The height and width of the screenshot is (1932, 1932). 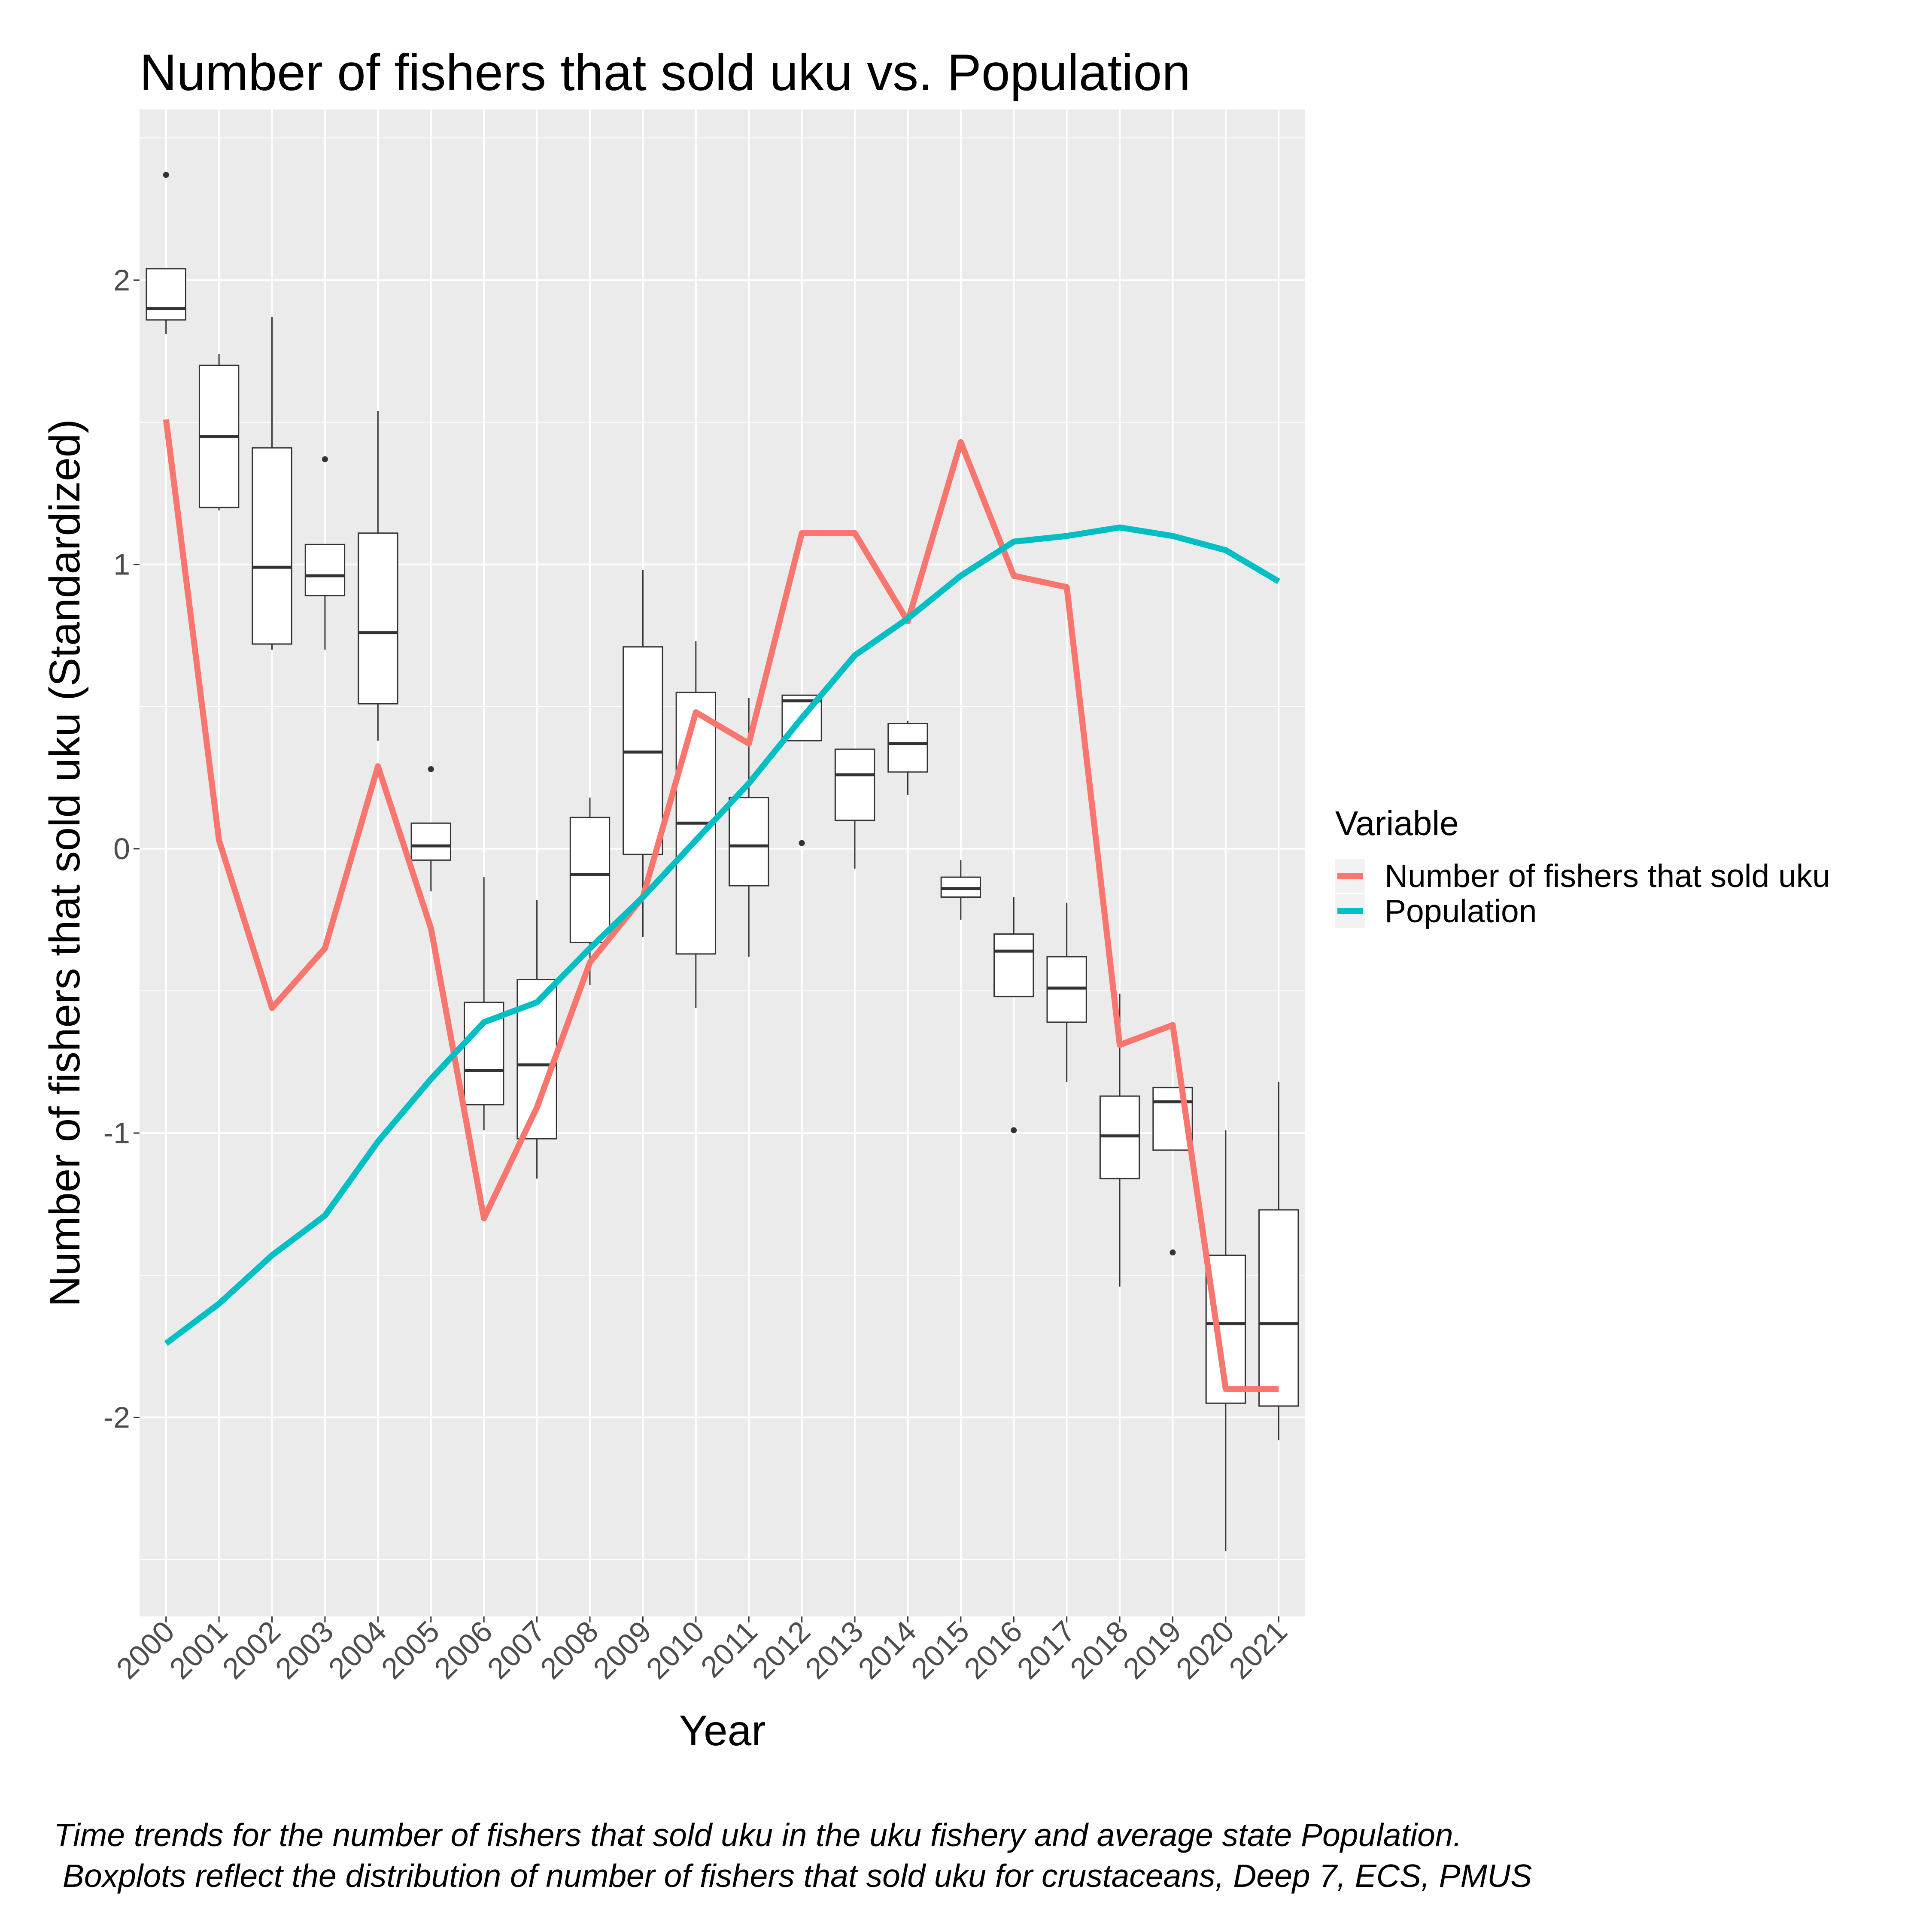 I want to click on boxplot-2002, so click(x=272, y=483).